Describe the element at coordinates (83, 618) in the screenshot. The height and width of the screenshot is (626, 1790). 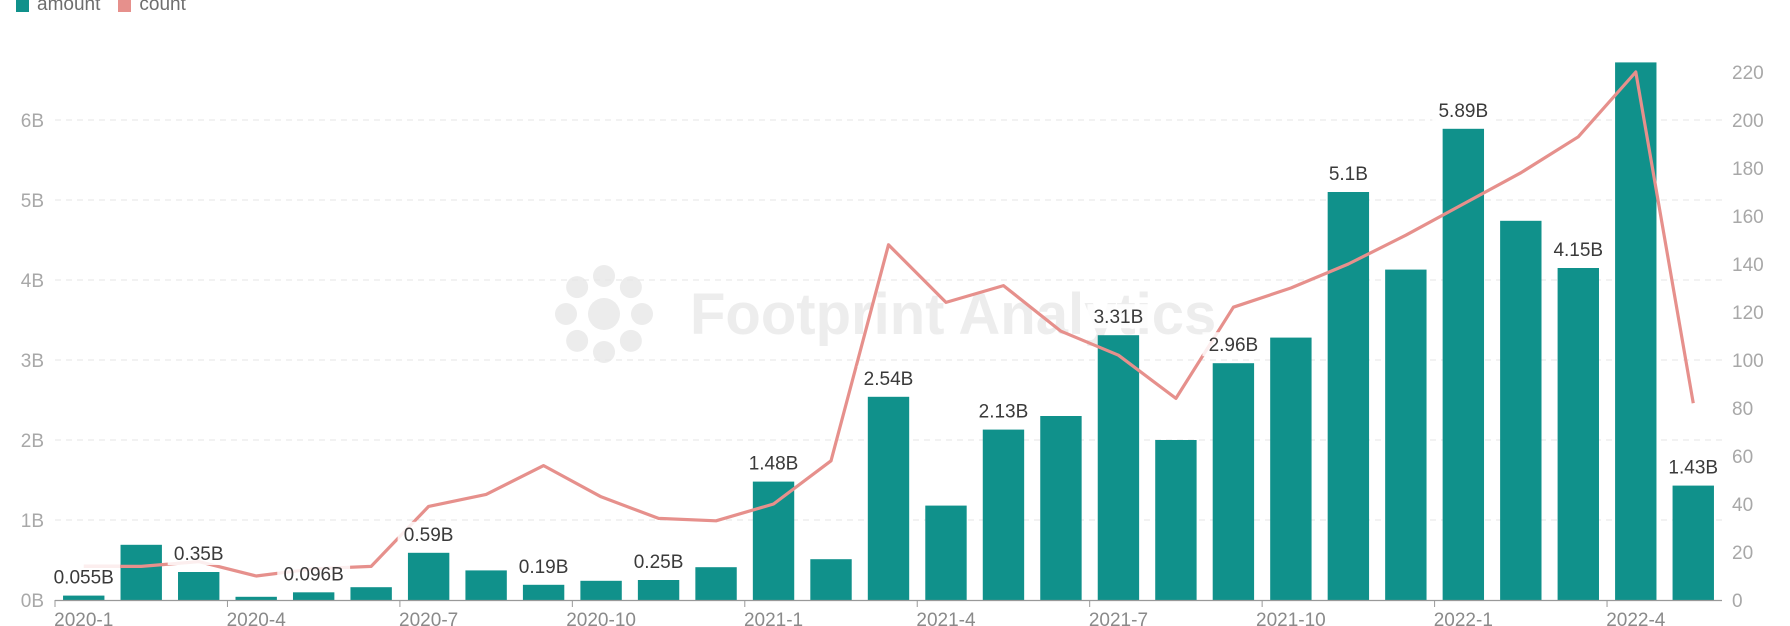
I see `x-tick-label: 2020-1` at that location.